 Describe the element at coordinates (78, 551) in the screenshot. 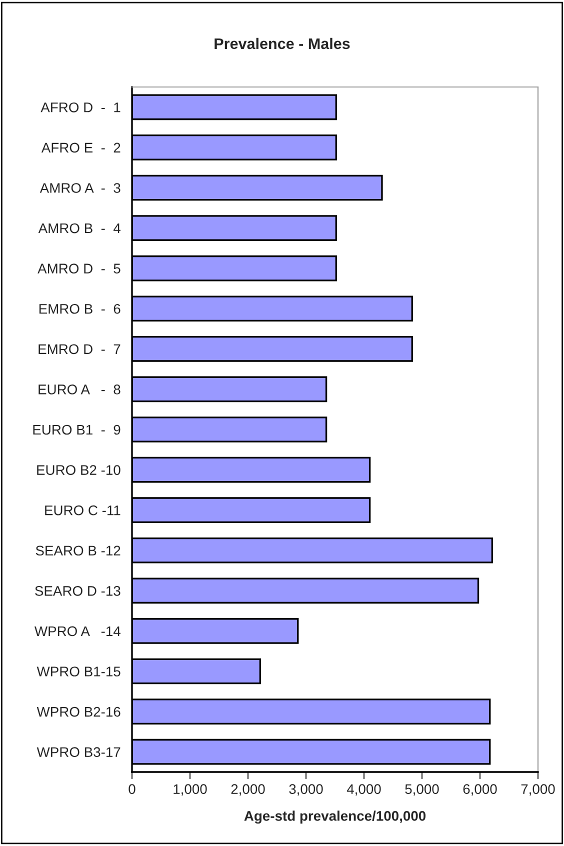

I see `y-tick-label: SEARO B -12` at that location.